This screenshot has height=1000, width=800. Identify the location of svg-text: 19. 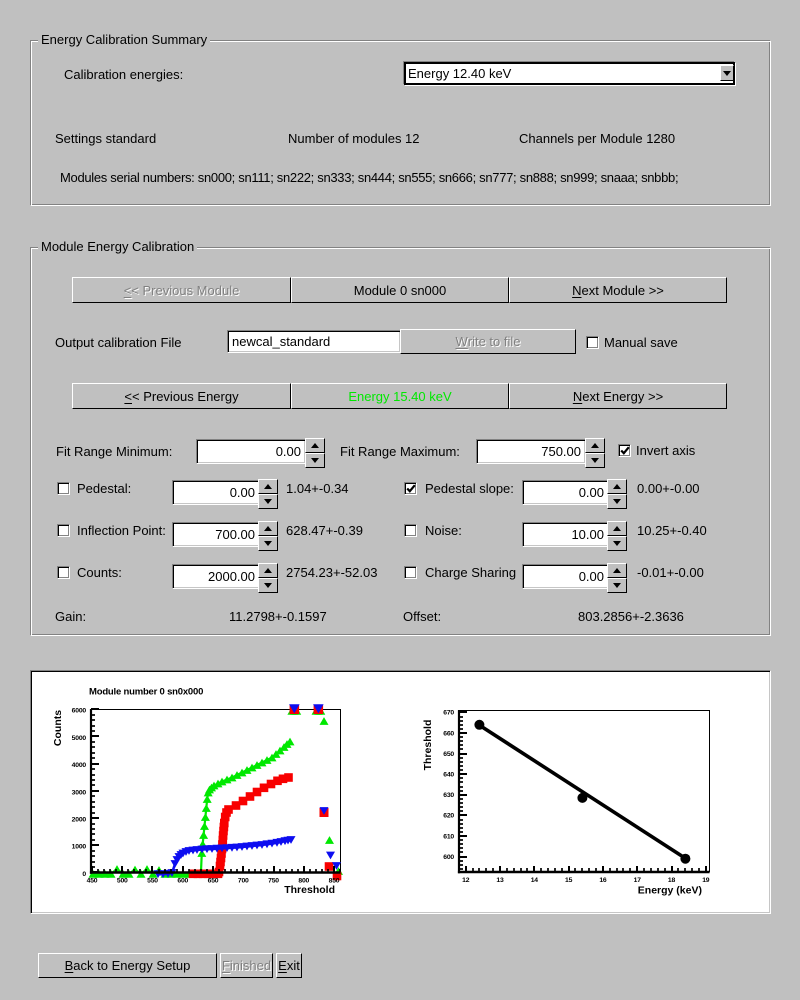
(706, 880).